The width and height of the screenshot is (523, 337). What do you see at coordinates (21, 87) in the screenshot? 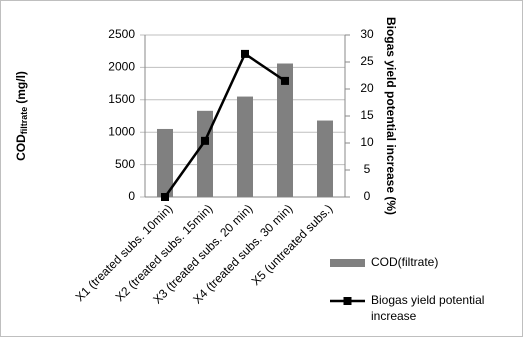
I see `y-title-unit: (mg/l)` at bounding box center [21, 87].